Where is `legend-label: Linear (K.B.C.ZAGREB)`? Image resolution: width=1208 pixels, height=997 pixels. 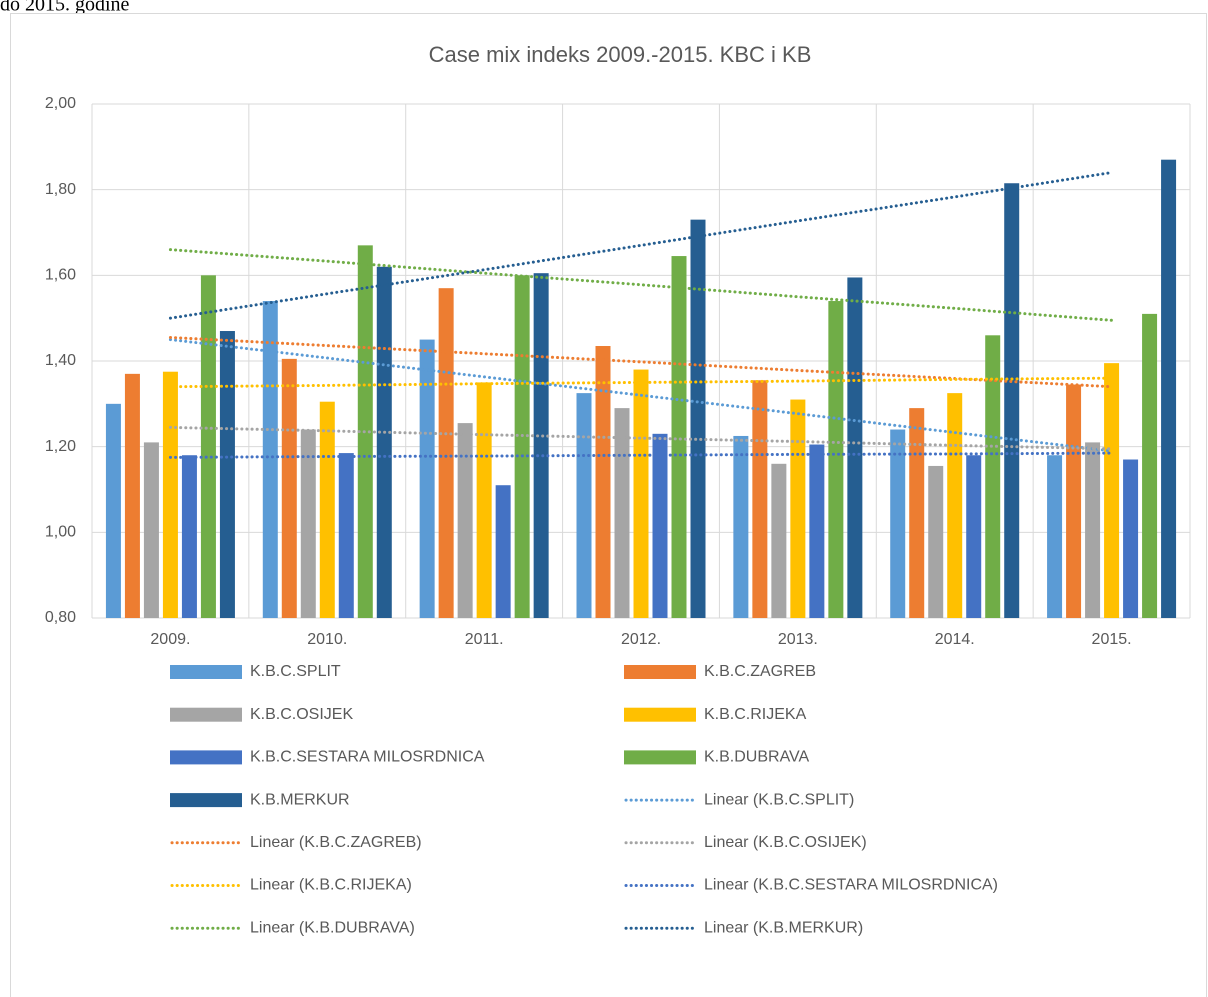 legend-label: Linear (K.B.C.ZAGREB) is located at coordinates (336, 842).